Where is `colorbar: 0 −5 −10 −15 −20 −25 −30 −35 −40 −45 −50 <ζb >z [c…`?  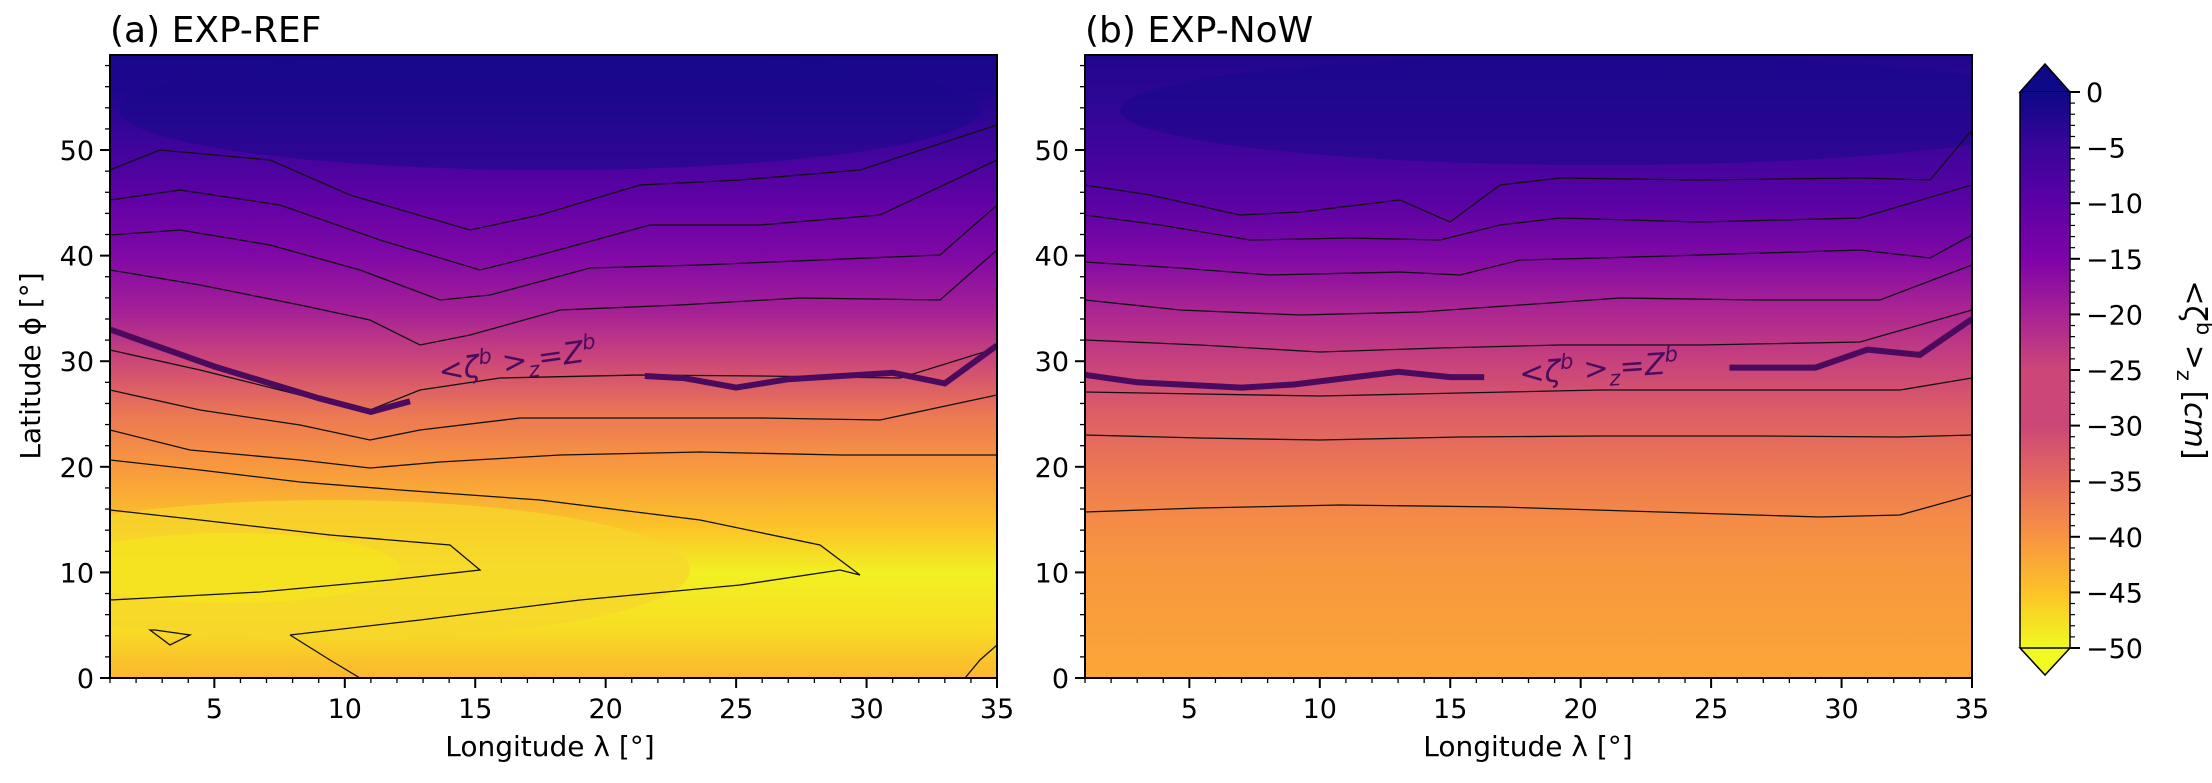
colorbar: 0 −5 −10 −15 −20 −25 −30 −35 −40 −45 −50 <ζb >z [c… is located at coordinates (2115, 369).